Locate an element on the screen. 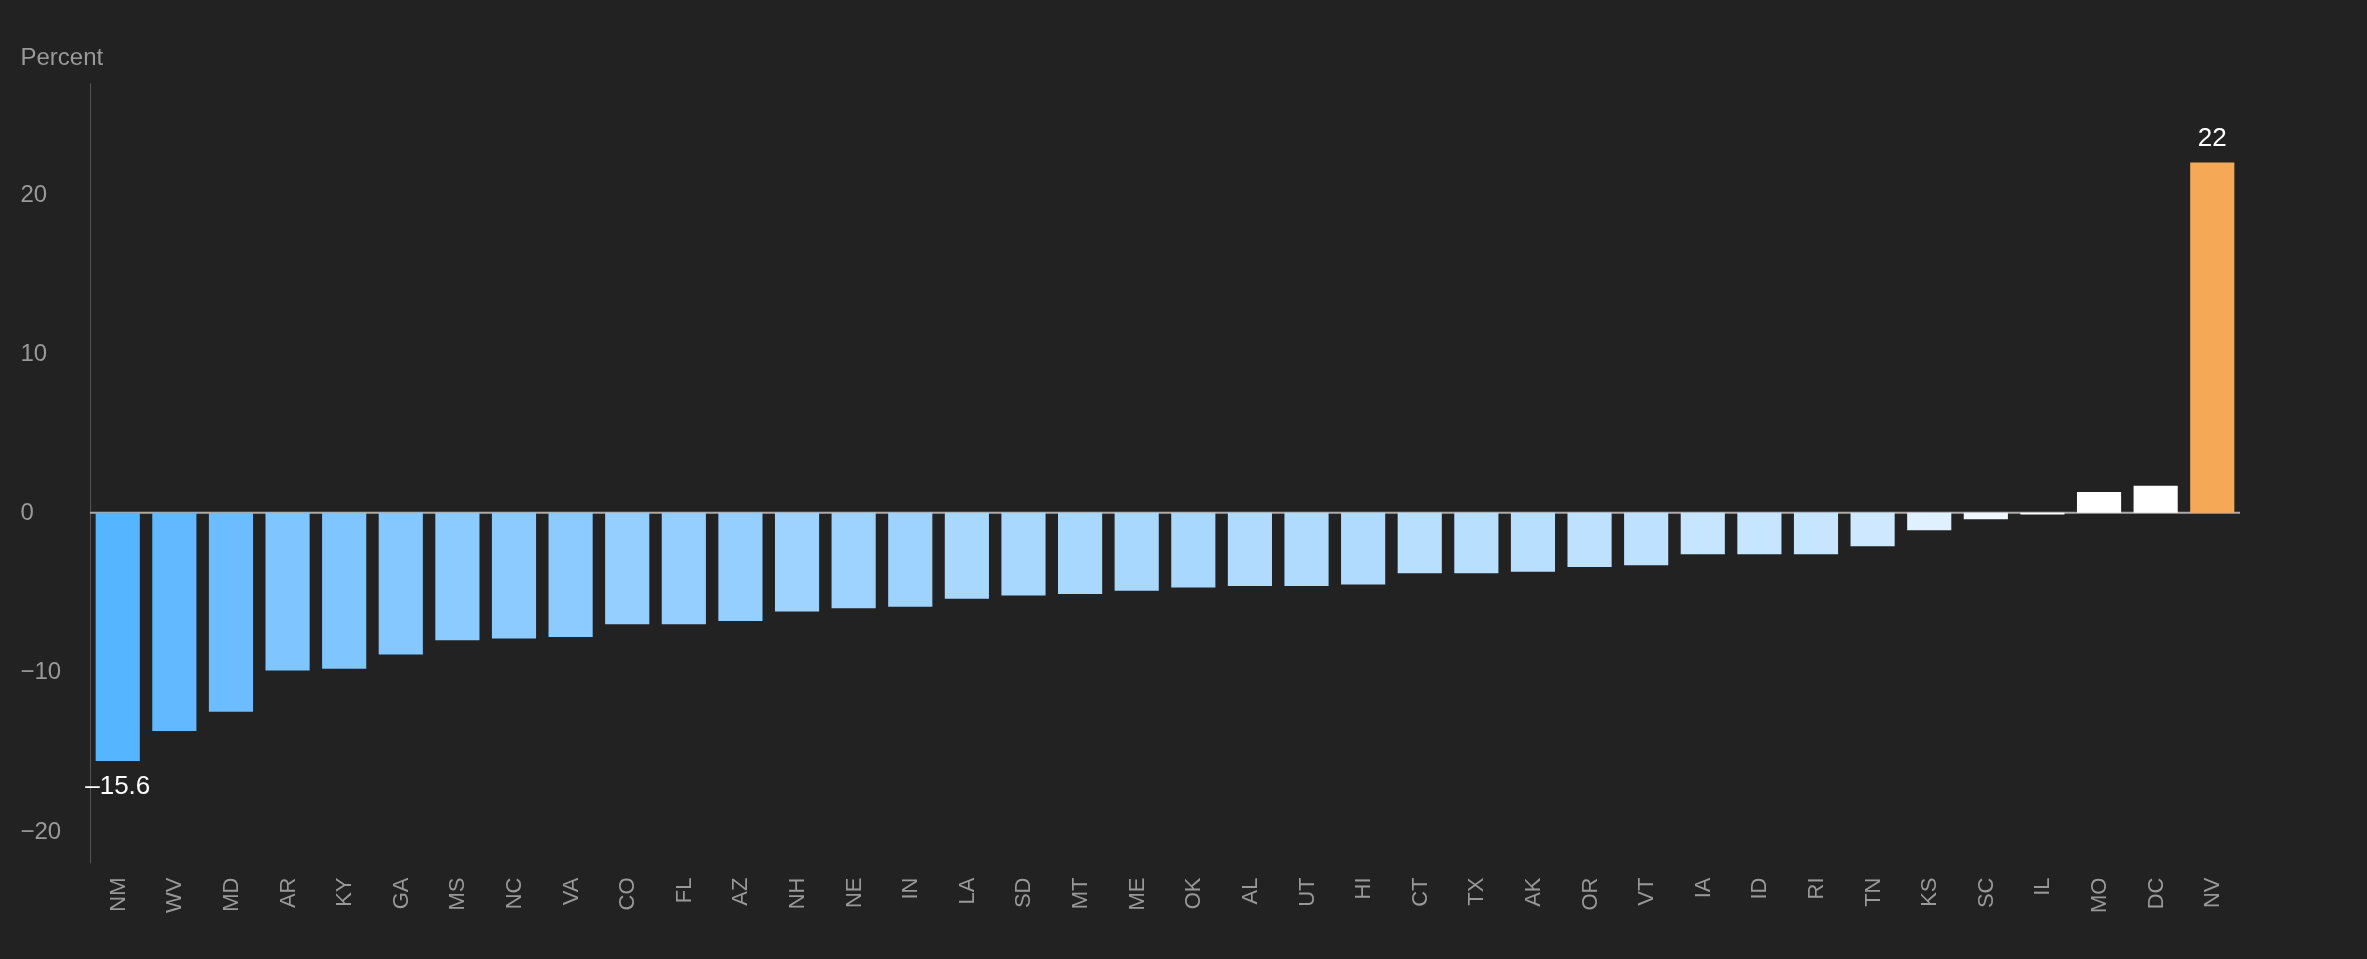 This screenshot has width=2367, height=959. x-tick-label: NC is located at coordinates (513, 893).